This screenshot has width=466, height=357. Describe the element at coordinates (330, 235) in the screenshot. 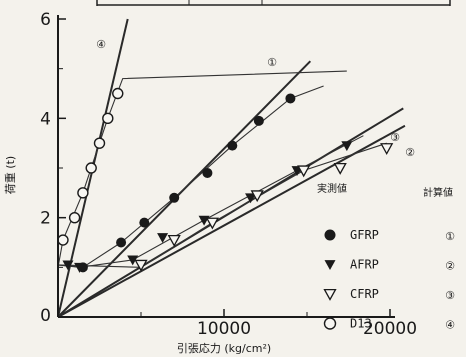

I see `legend-marker-gfrp` at that location.